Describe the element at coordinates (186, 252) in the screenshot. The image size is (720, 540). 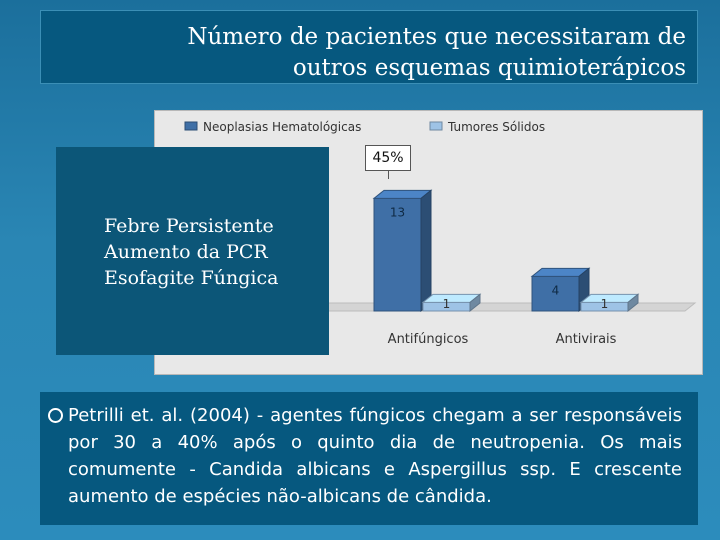
I see `overlay-line-2: Aumento da PCR` at that location.